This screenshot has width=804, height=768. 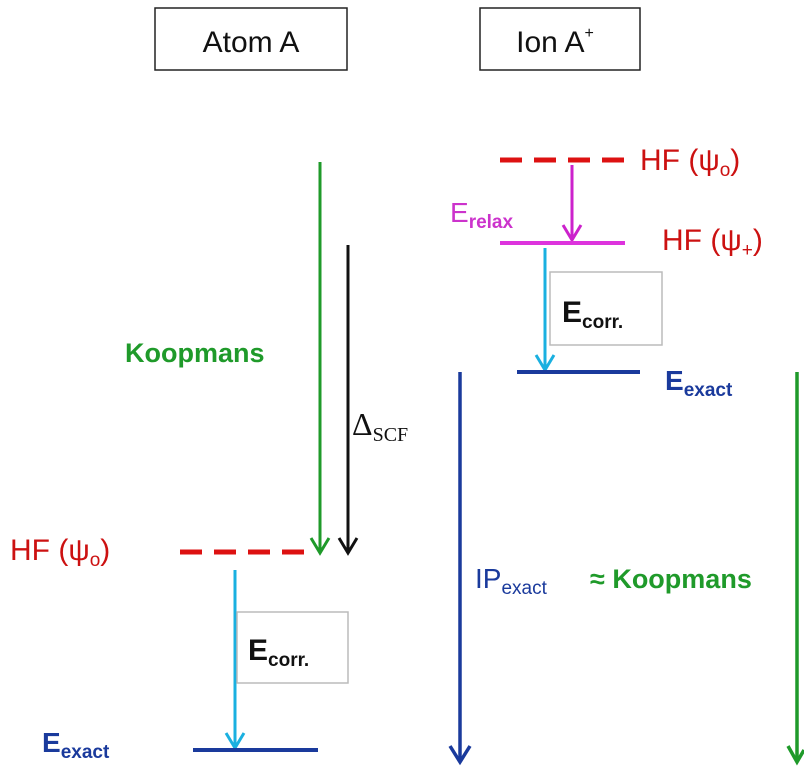 What do you see at coordinates (380, 426) in the screenshot?
I see `delta-scf-label: ΔSCF` at bounding box center [380, 426].